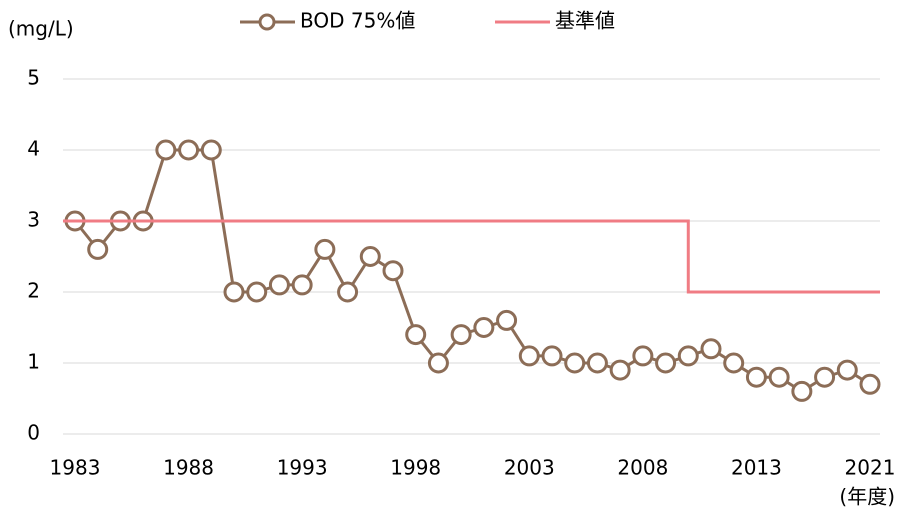 This screenshot has width=901, height=517. What do you see at coordinates (415, 468) in the screenshot?
I see `x-tick-label: 1998` at bounding box center [415, 468].